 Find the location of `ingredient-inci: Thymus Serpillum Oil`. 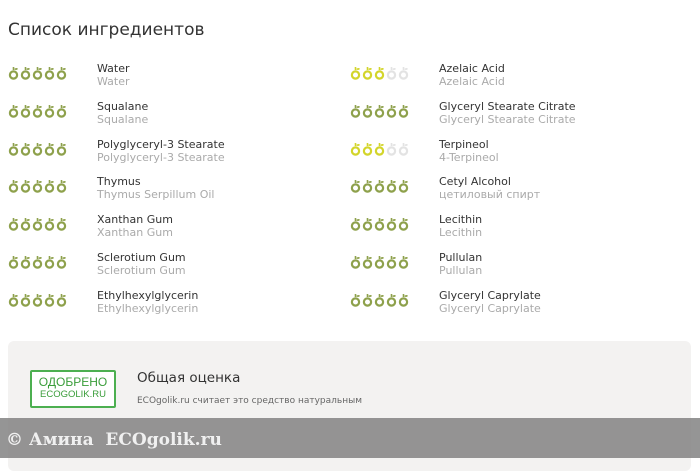

ingredient-inci: Thymus Serpillum Oil is located at coordinates (156, 195).